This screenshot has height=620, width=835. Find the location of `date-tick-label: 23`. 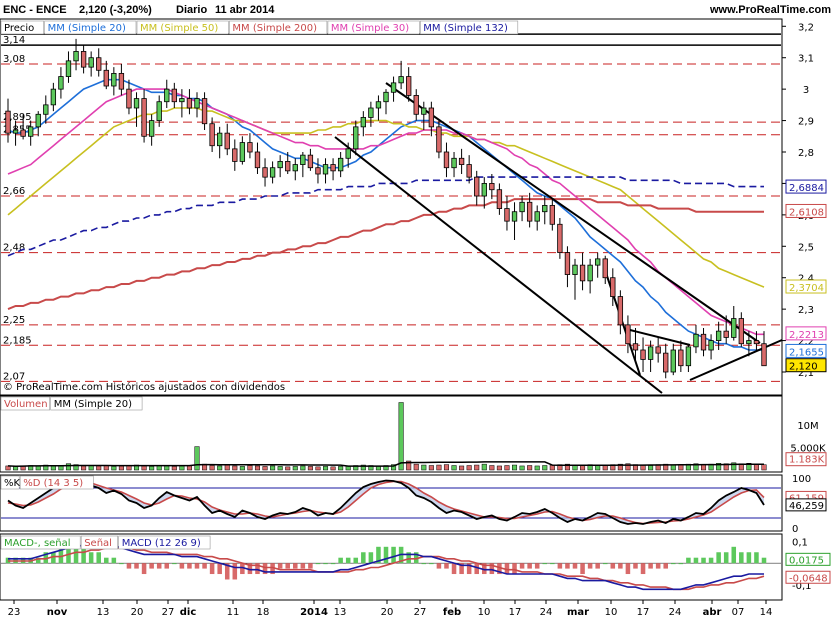

date-tick-label: 23 is located at coordinates (14, 612).